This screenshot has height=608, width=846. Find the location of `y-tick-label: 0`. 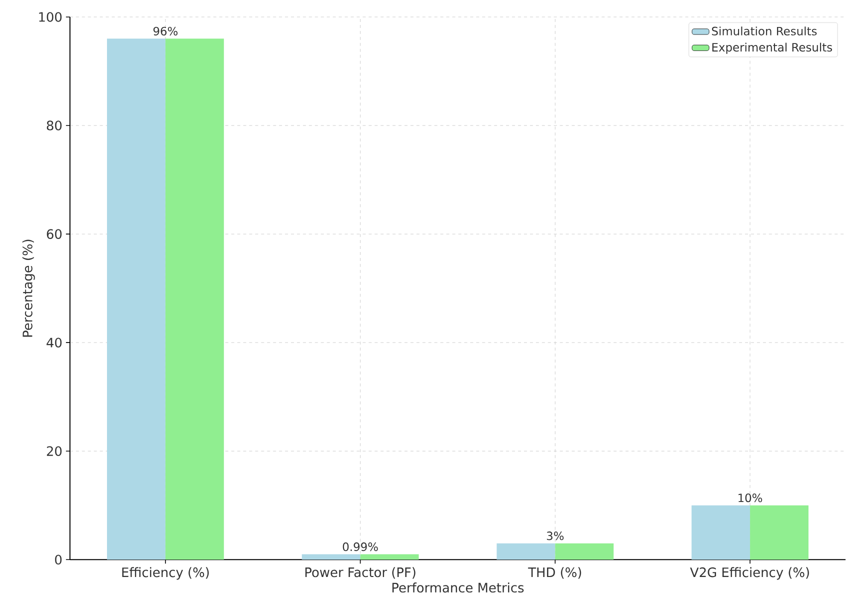

y-tick-label: 0 is located at coordinates (58, 559).